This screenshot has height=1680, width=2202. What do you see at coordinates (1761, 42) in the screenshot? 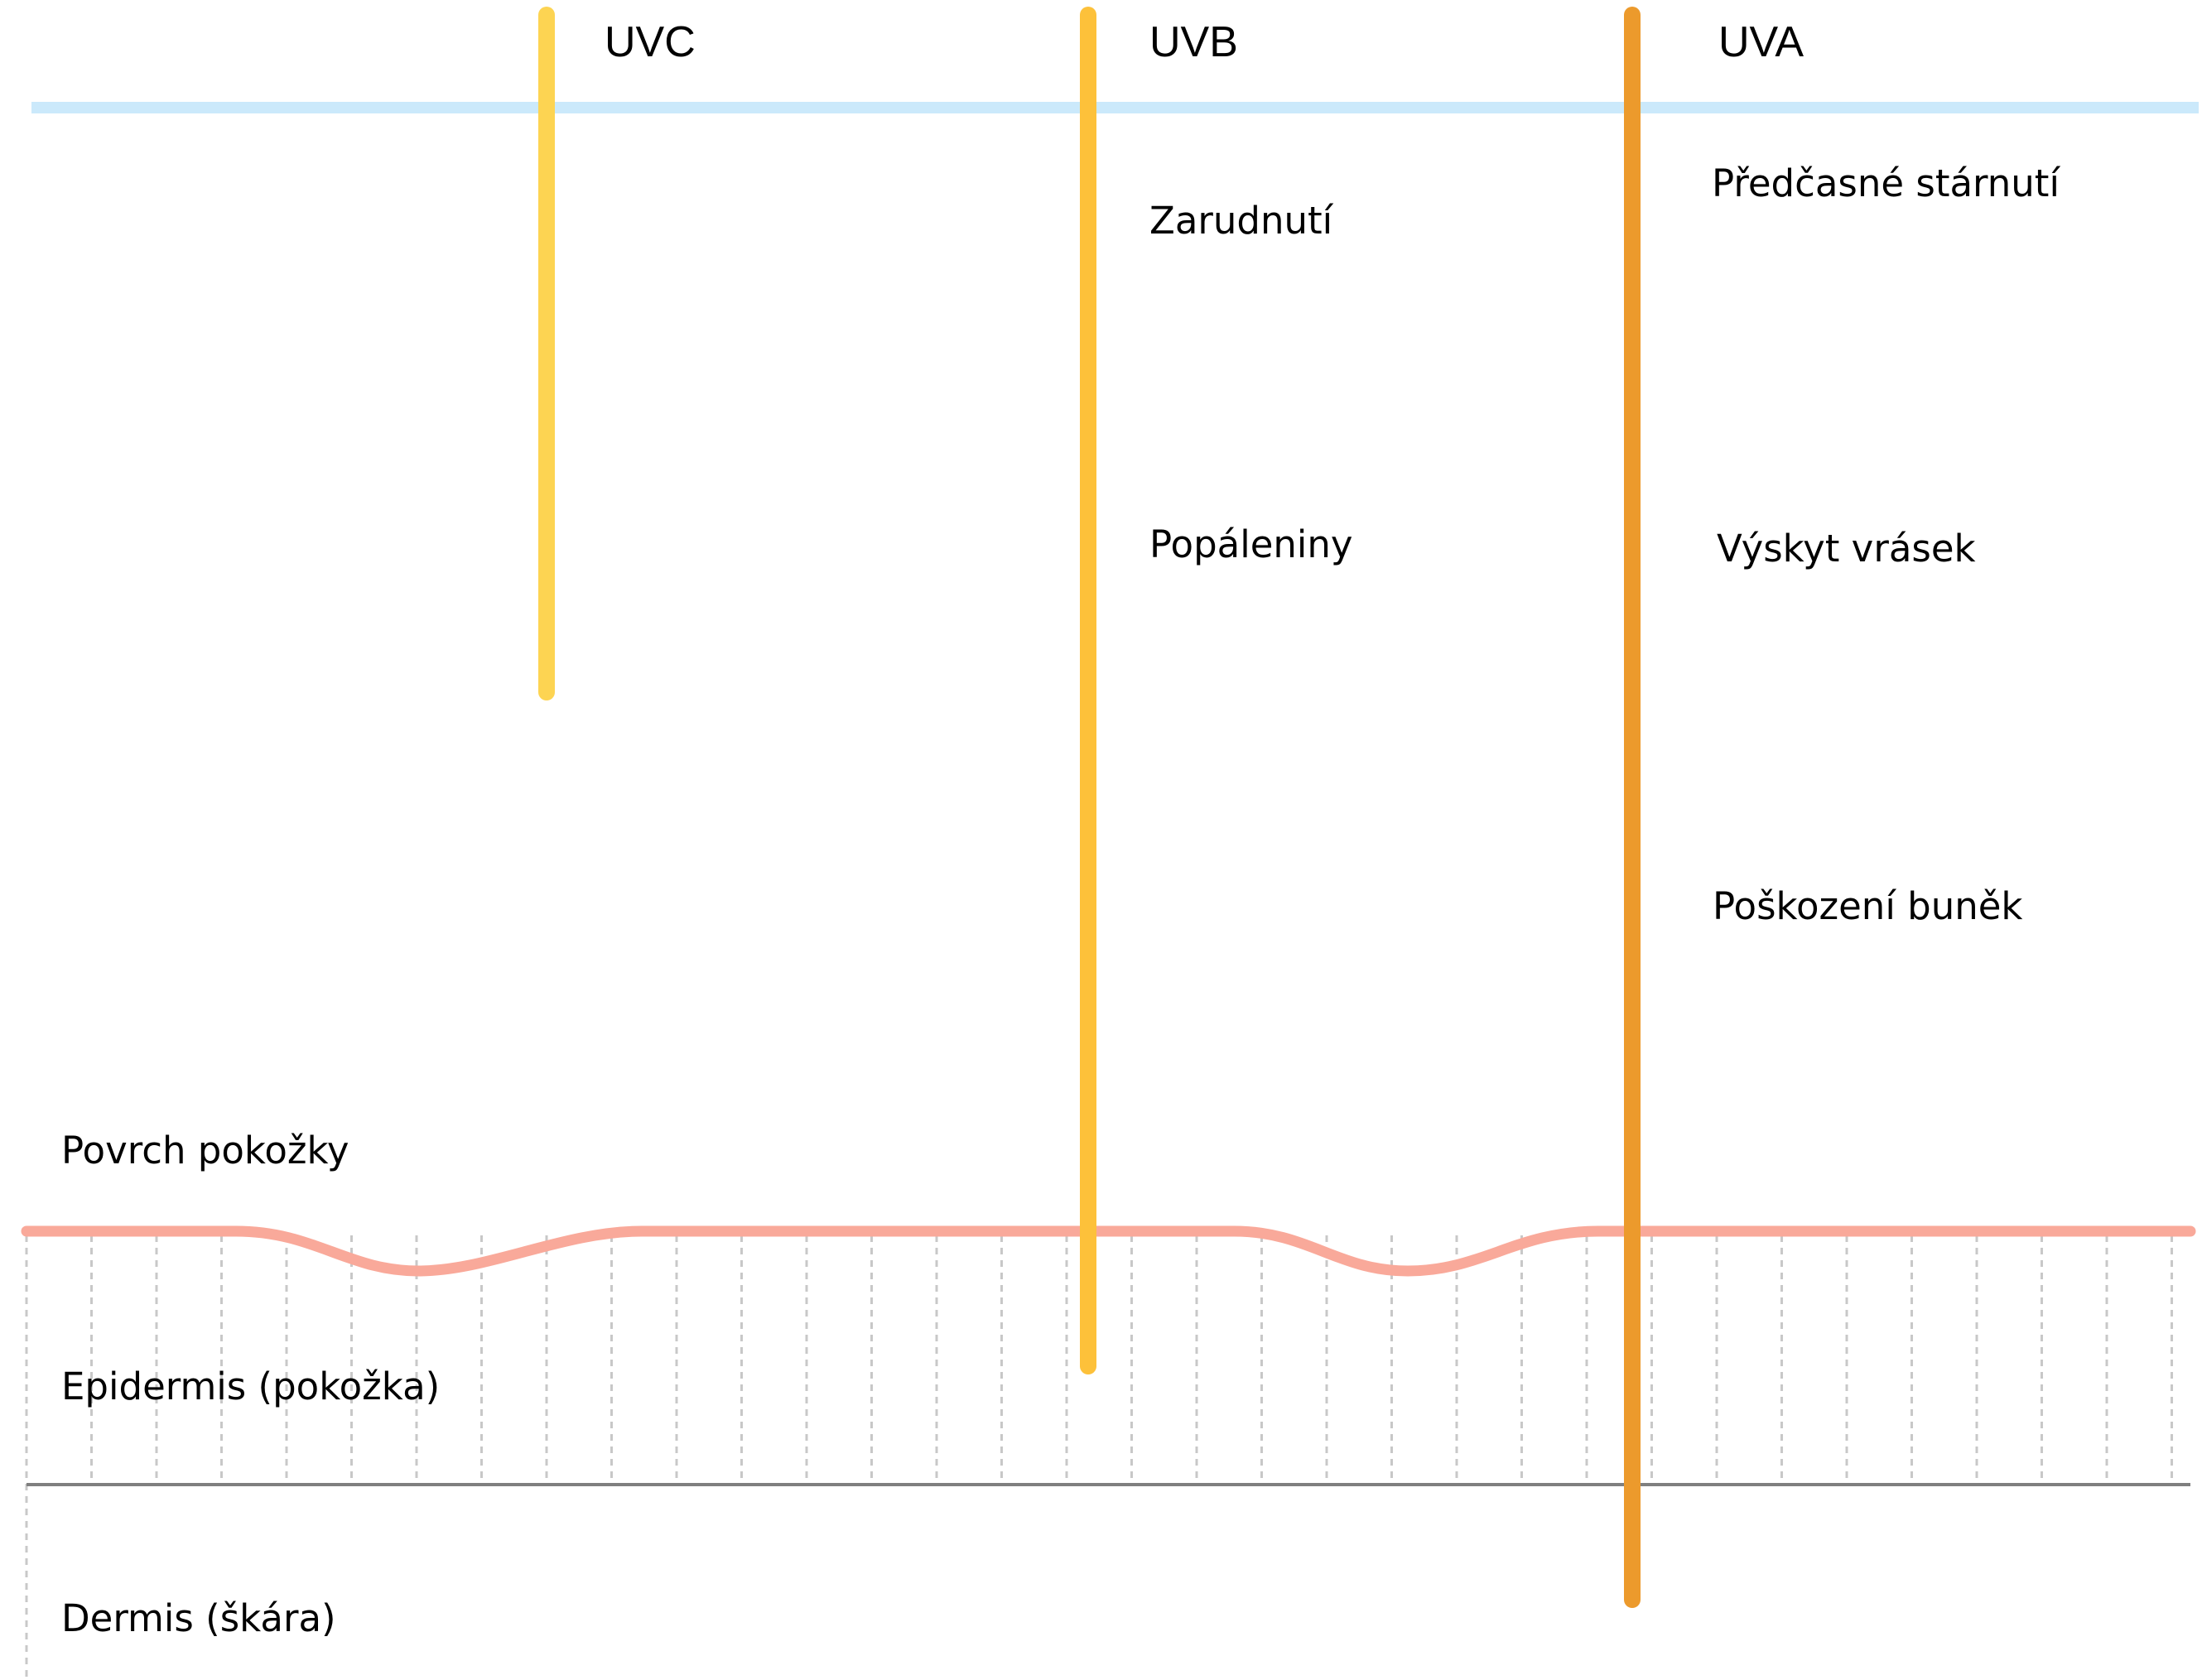
I see `uva-label: UVA` at bounding box center [1761, 42].